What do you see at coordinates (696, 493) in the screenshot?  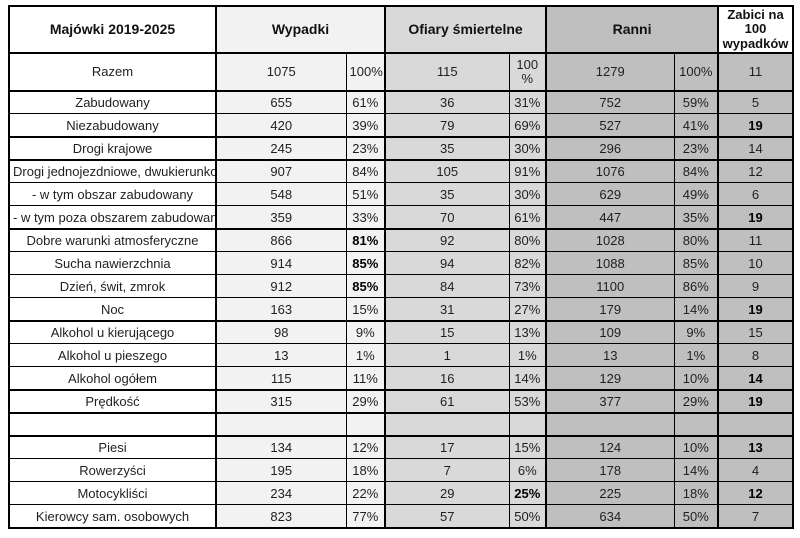 I see `cell-ranni-pct: 18%` at bounding box center [696, 493].